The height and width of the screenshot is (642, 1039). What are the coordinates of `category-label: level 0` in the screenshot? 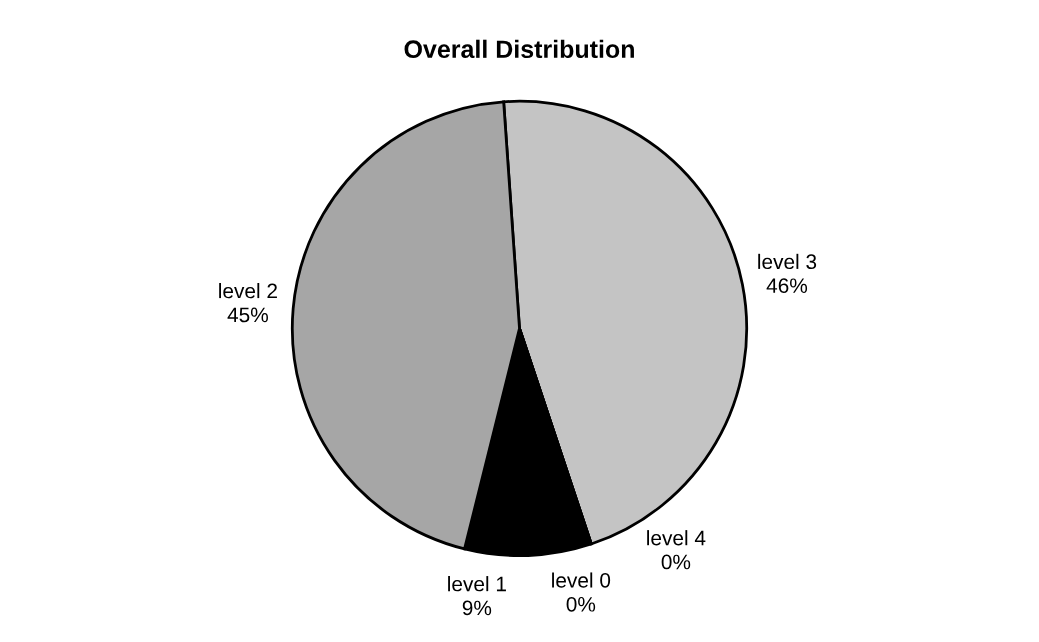 It's located at (581, 580).